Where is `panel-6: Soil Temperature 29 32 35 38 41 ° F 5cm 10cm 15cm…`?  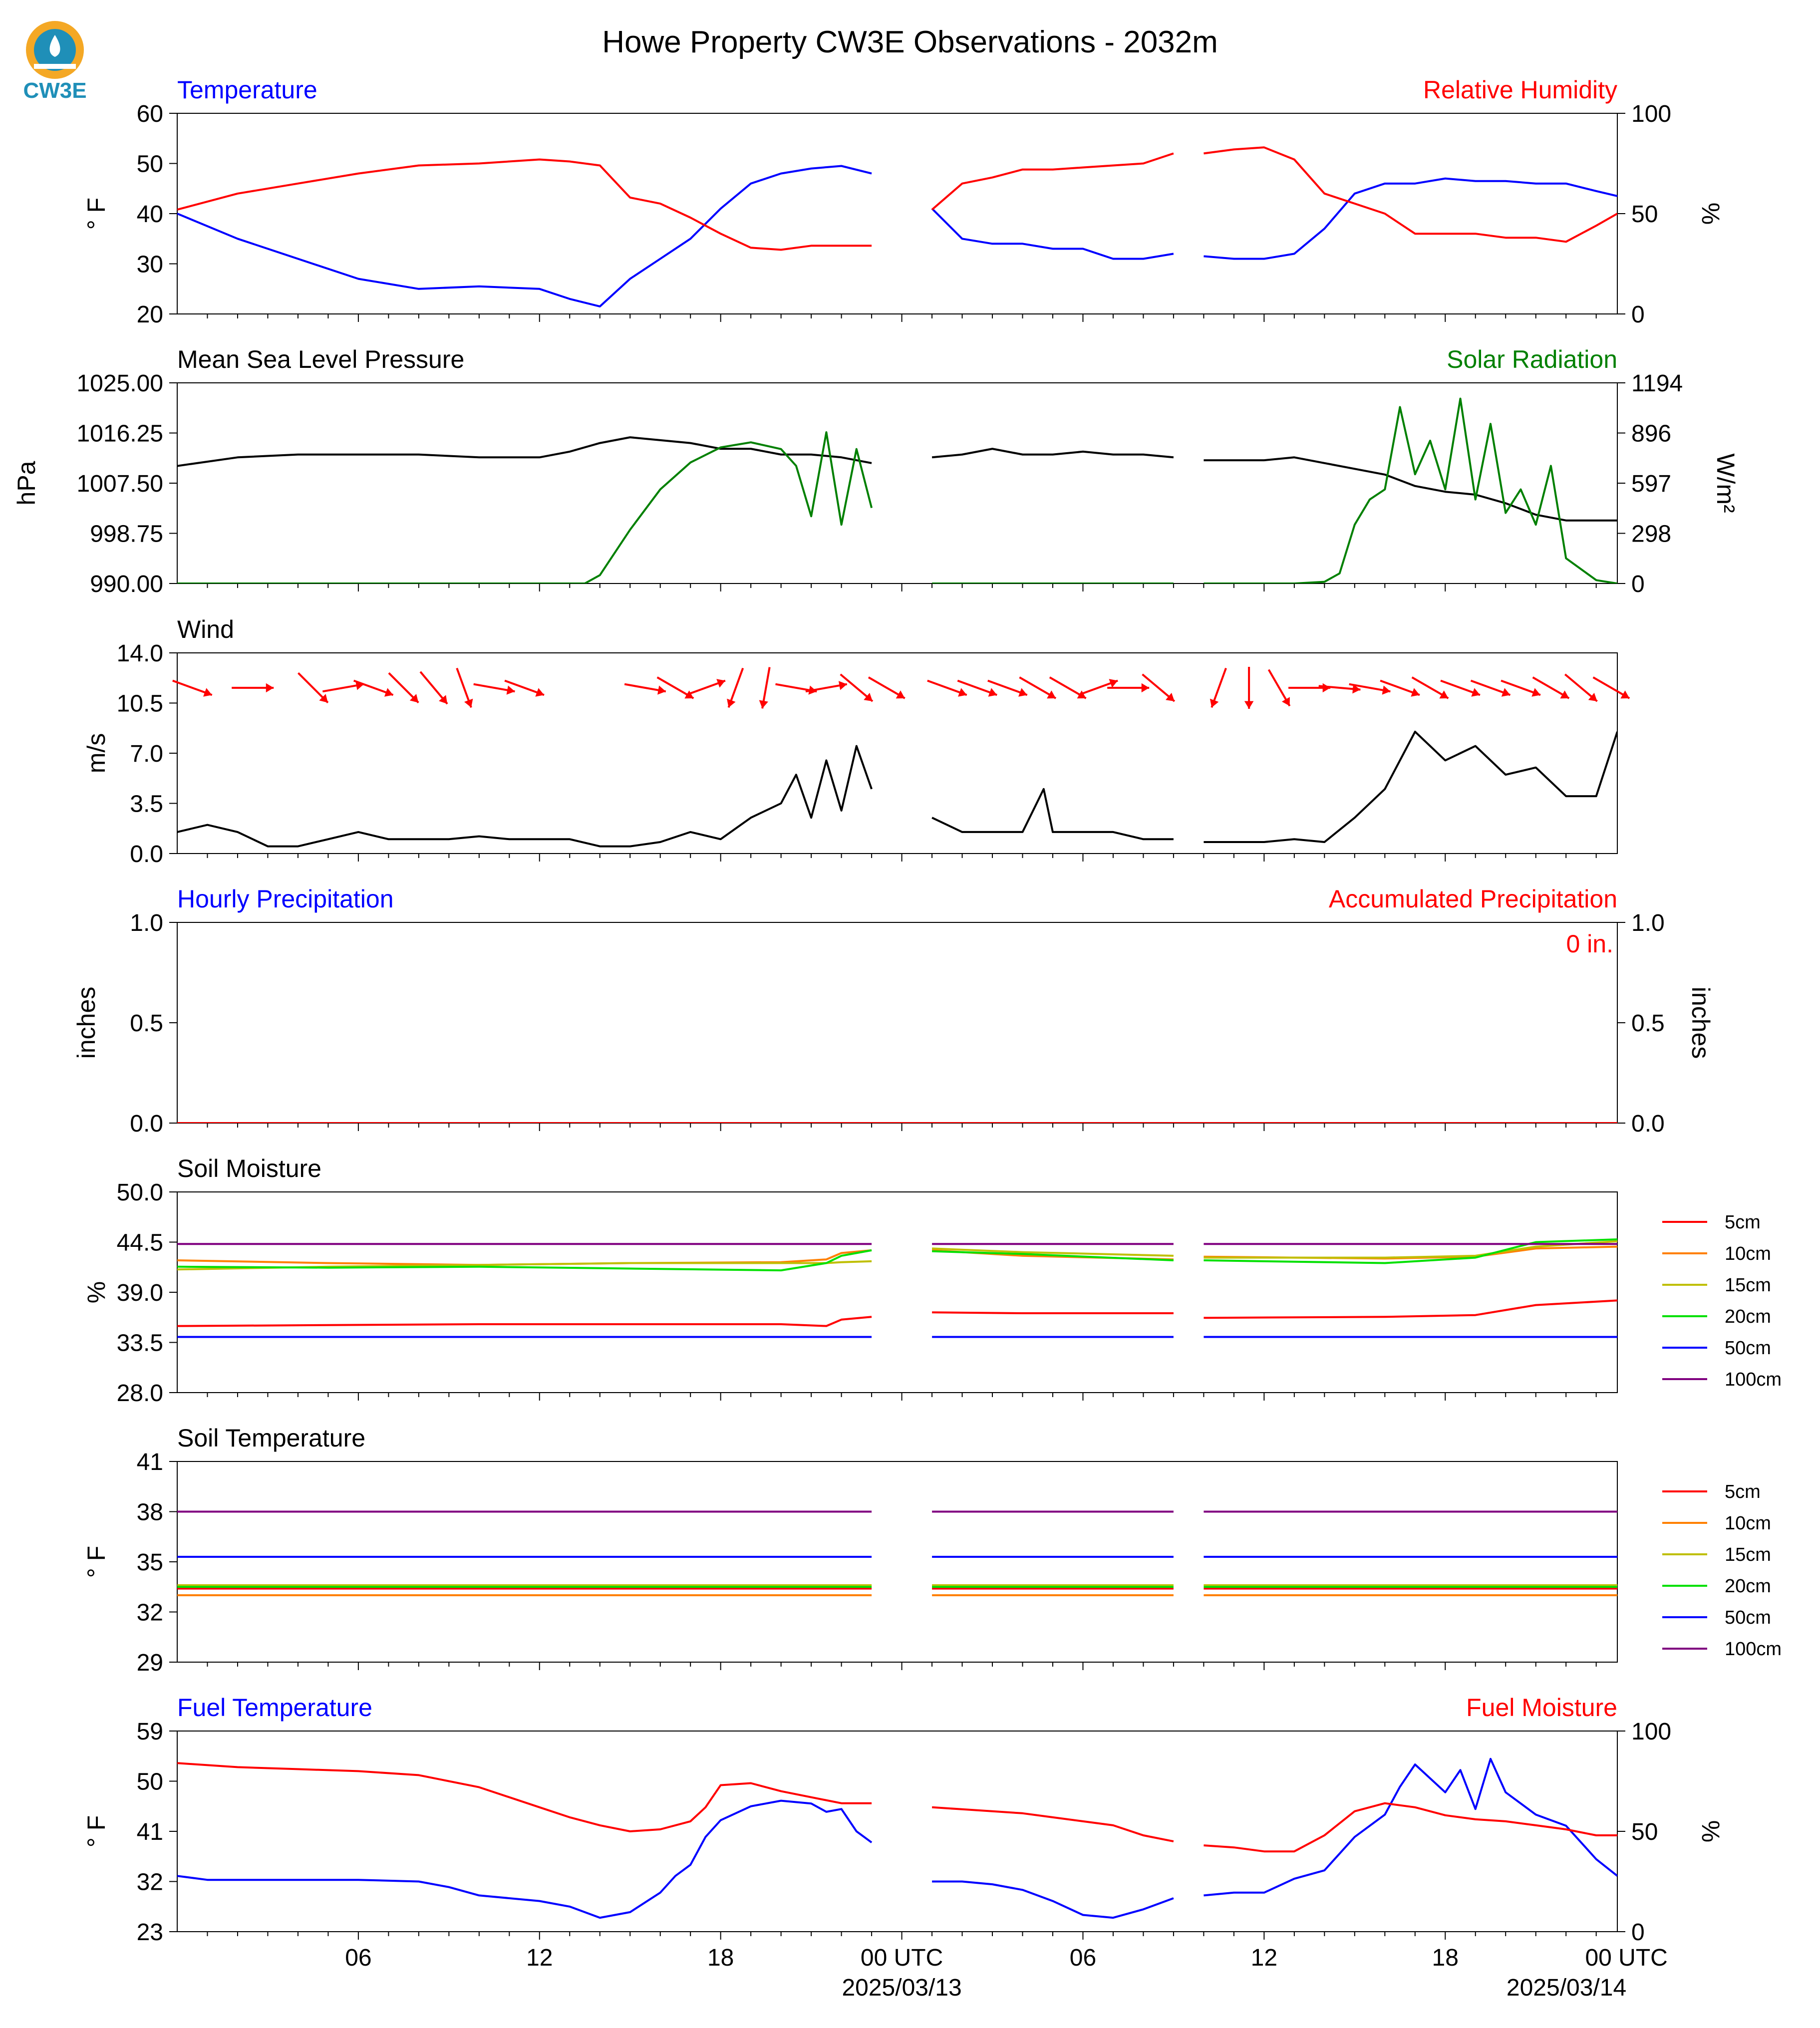
panel-6: Soil Temperature 29 32 35 38 41 ° F 5cm 10cm 15cm… is located at coordinates (932, 1550).